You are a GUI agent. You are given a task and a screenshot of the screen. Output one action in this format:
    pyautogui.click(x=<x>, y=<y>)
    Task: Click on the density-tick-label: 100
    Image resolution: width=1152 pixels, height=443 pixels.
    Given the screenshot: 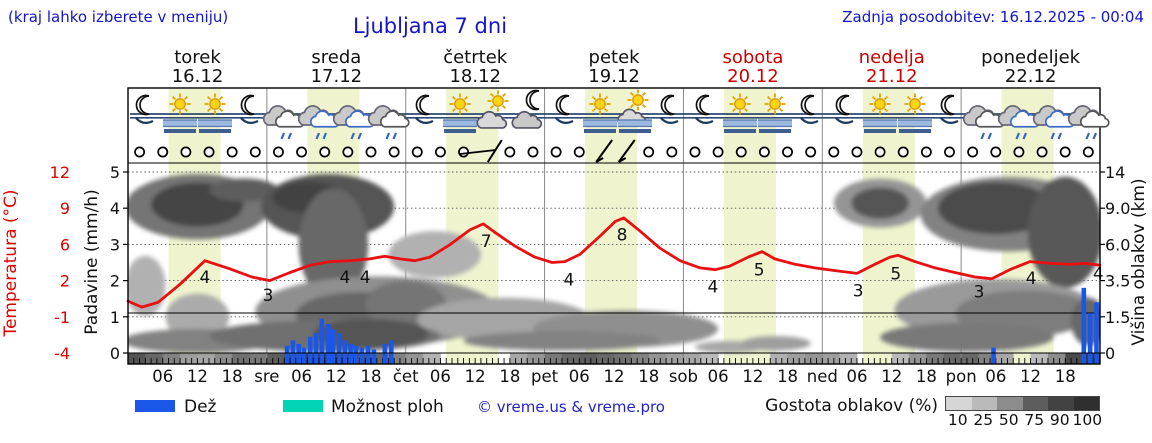 What is the action you would take?
    pyautogui.click(x=1087, y=420)
    